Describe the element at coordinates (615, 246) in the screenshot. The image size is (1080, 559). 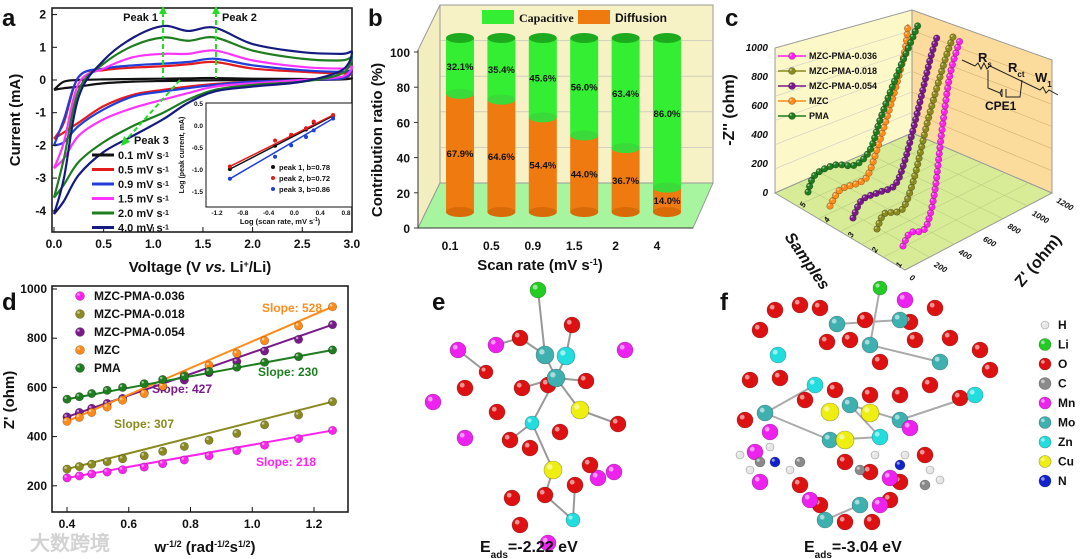
I see `x-tick-label: 2` at that location.